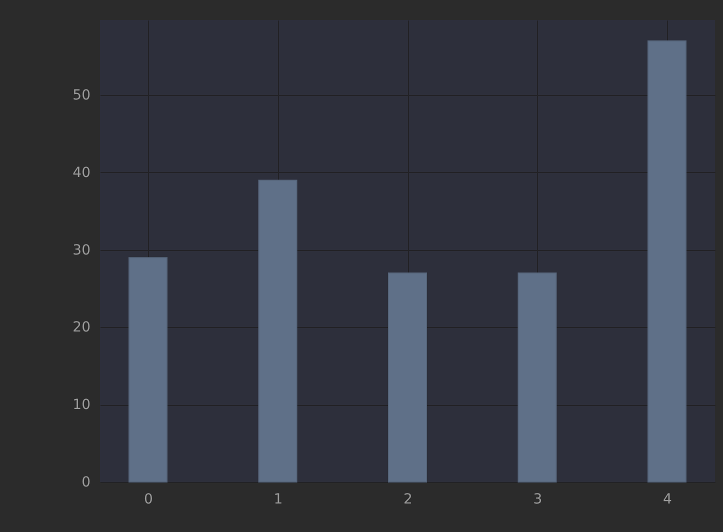 This screenshot has height=532, width=723. I want to click on x-tick-label: 0, so click(148, 500).